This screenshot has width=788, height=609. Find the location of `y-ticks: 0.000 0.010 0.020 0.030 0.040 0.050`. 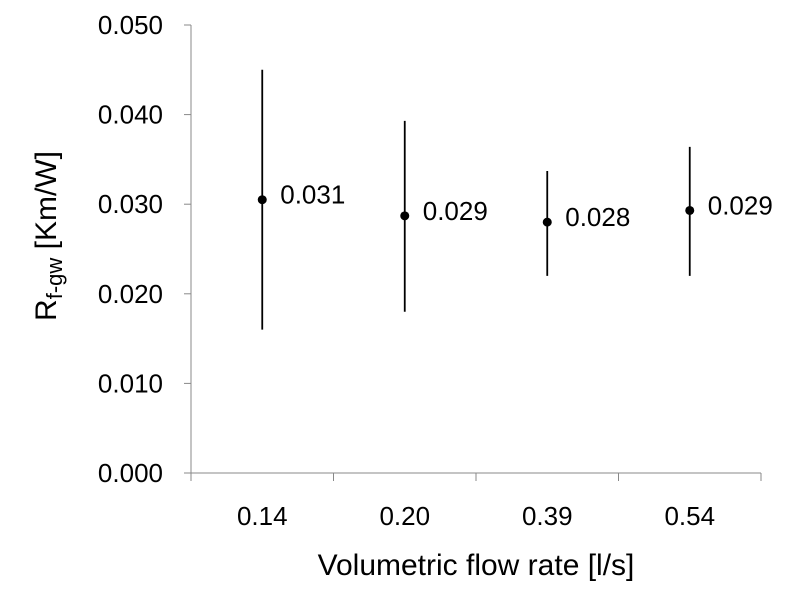

y-ticks: 0.000 0.010 0.020 0.030 0.040 0.050 is located at coordinates (144, 249).